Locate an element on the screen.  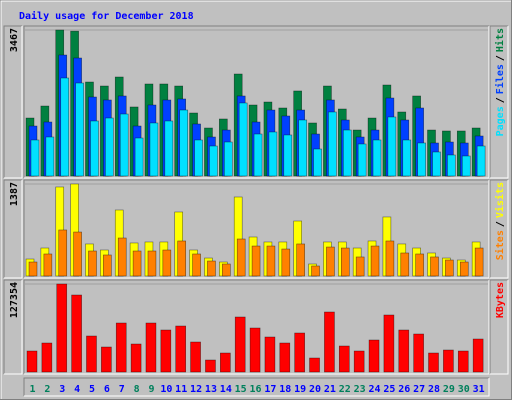
x-tick-label: 8 is located at coordinates (137, 389).